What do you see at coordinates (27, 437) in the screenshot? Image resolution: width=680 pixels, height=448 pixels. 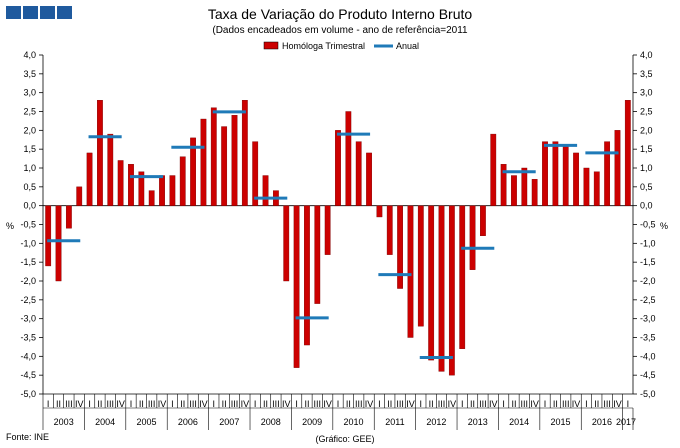 I see `source-label: Fonte: INE` at bounding box center [27, 437].